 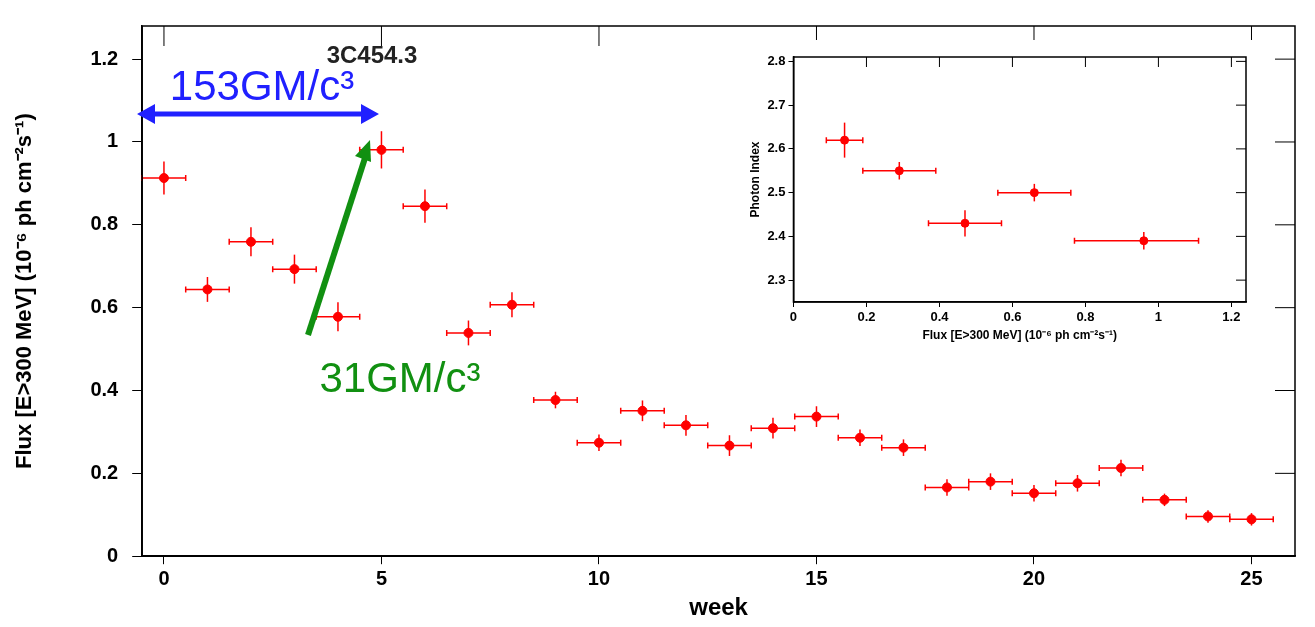 What do you see at coordinates (113, 554) in the screenshot?
I see `y-tick-label: 0` at bounding box center [113, 554].